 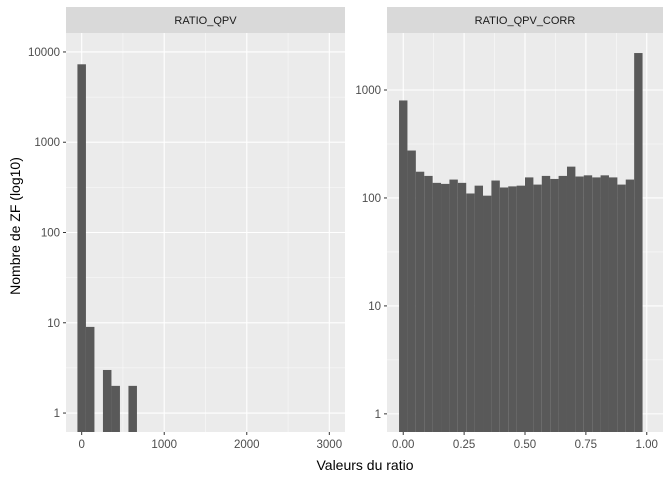 I want to click on x-tick-label: 2000, so click(x=247, y=445).